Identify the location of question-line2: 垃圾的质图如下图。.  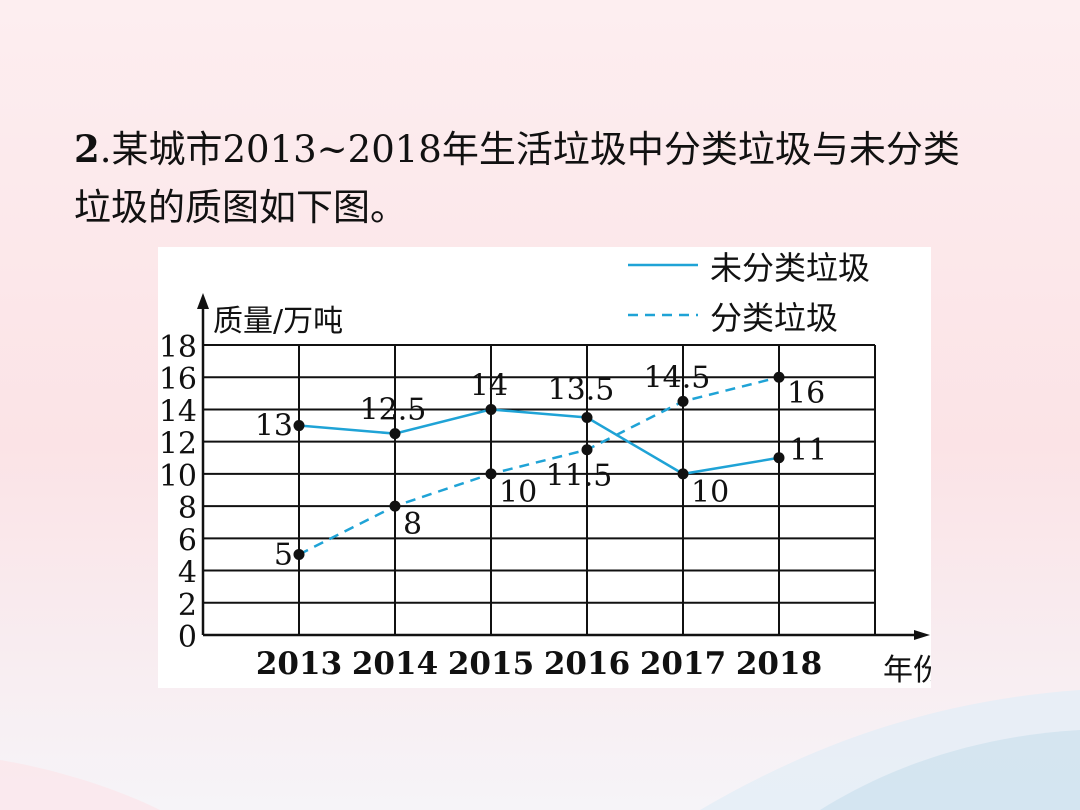
(240, 207).